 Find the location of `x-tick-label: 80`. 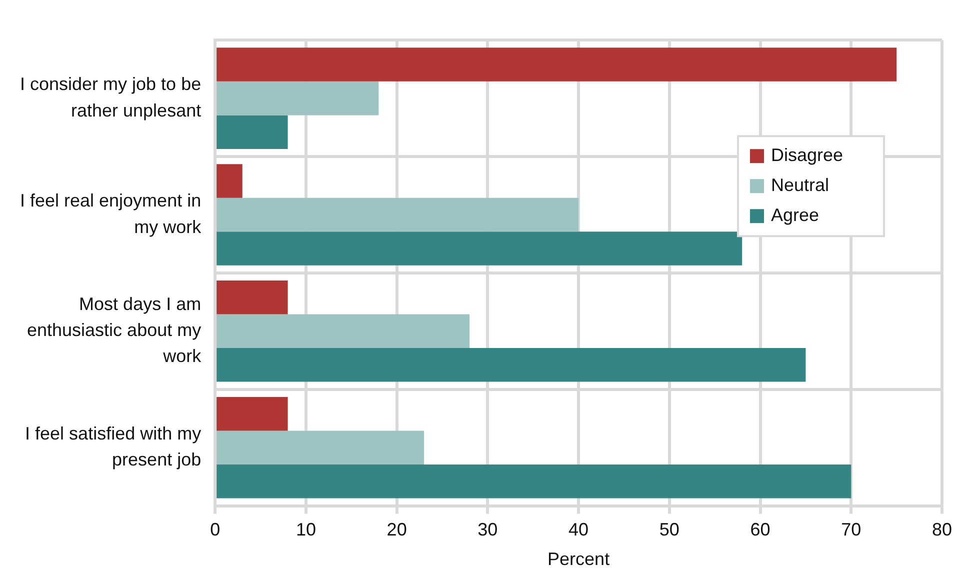

x-tick-label: 80 is located at coordinates (942, 530).